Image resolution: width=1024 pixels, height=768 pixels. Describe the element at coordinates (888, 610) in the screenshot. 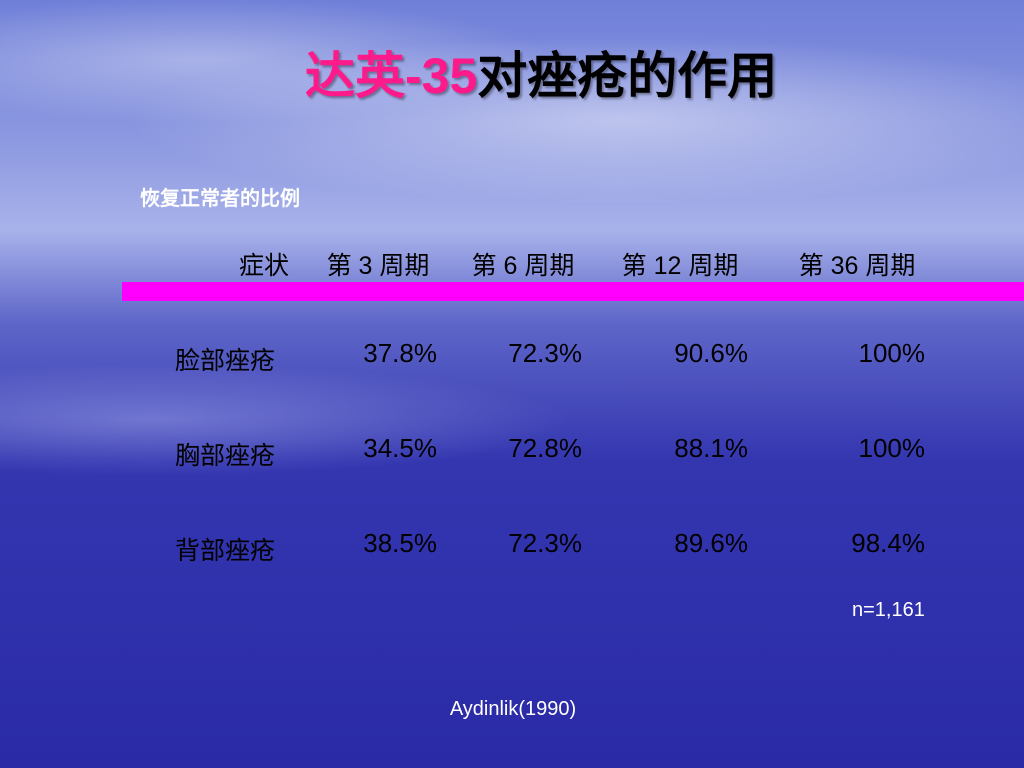

I see `sample-size: n=1,161` at that location.